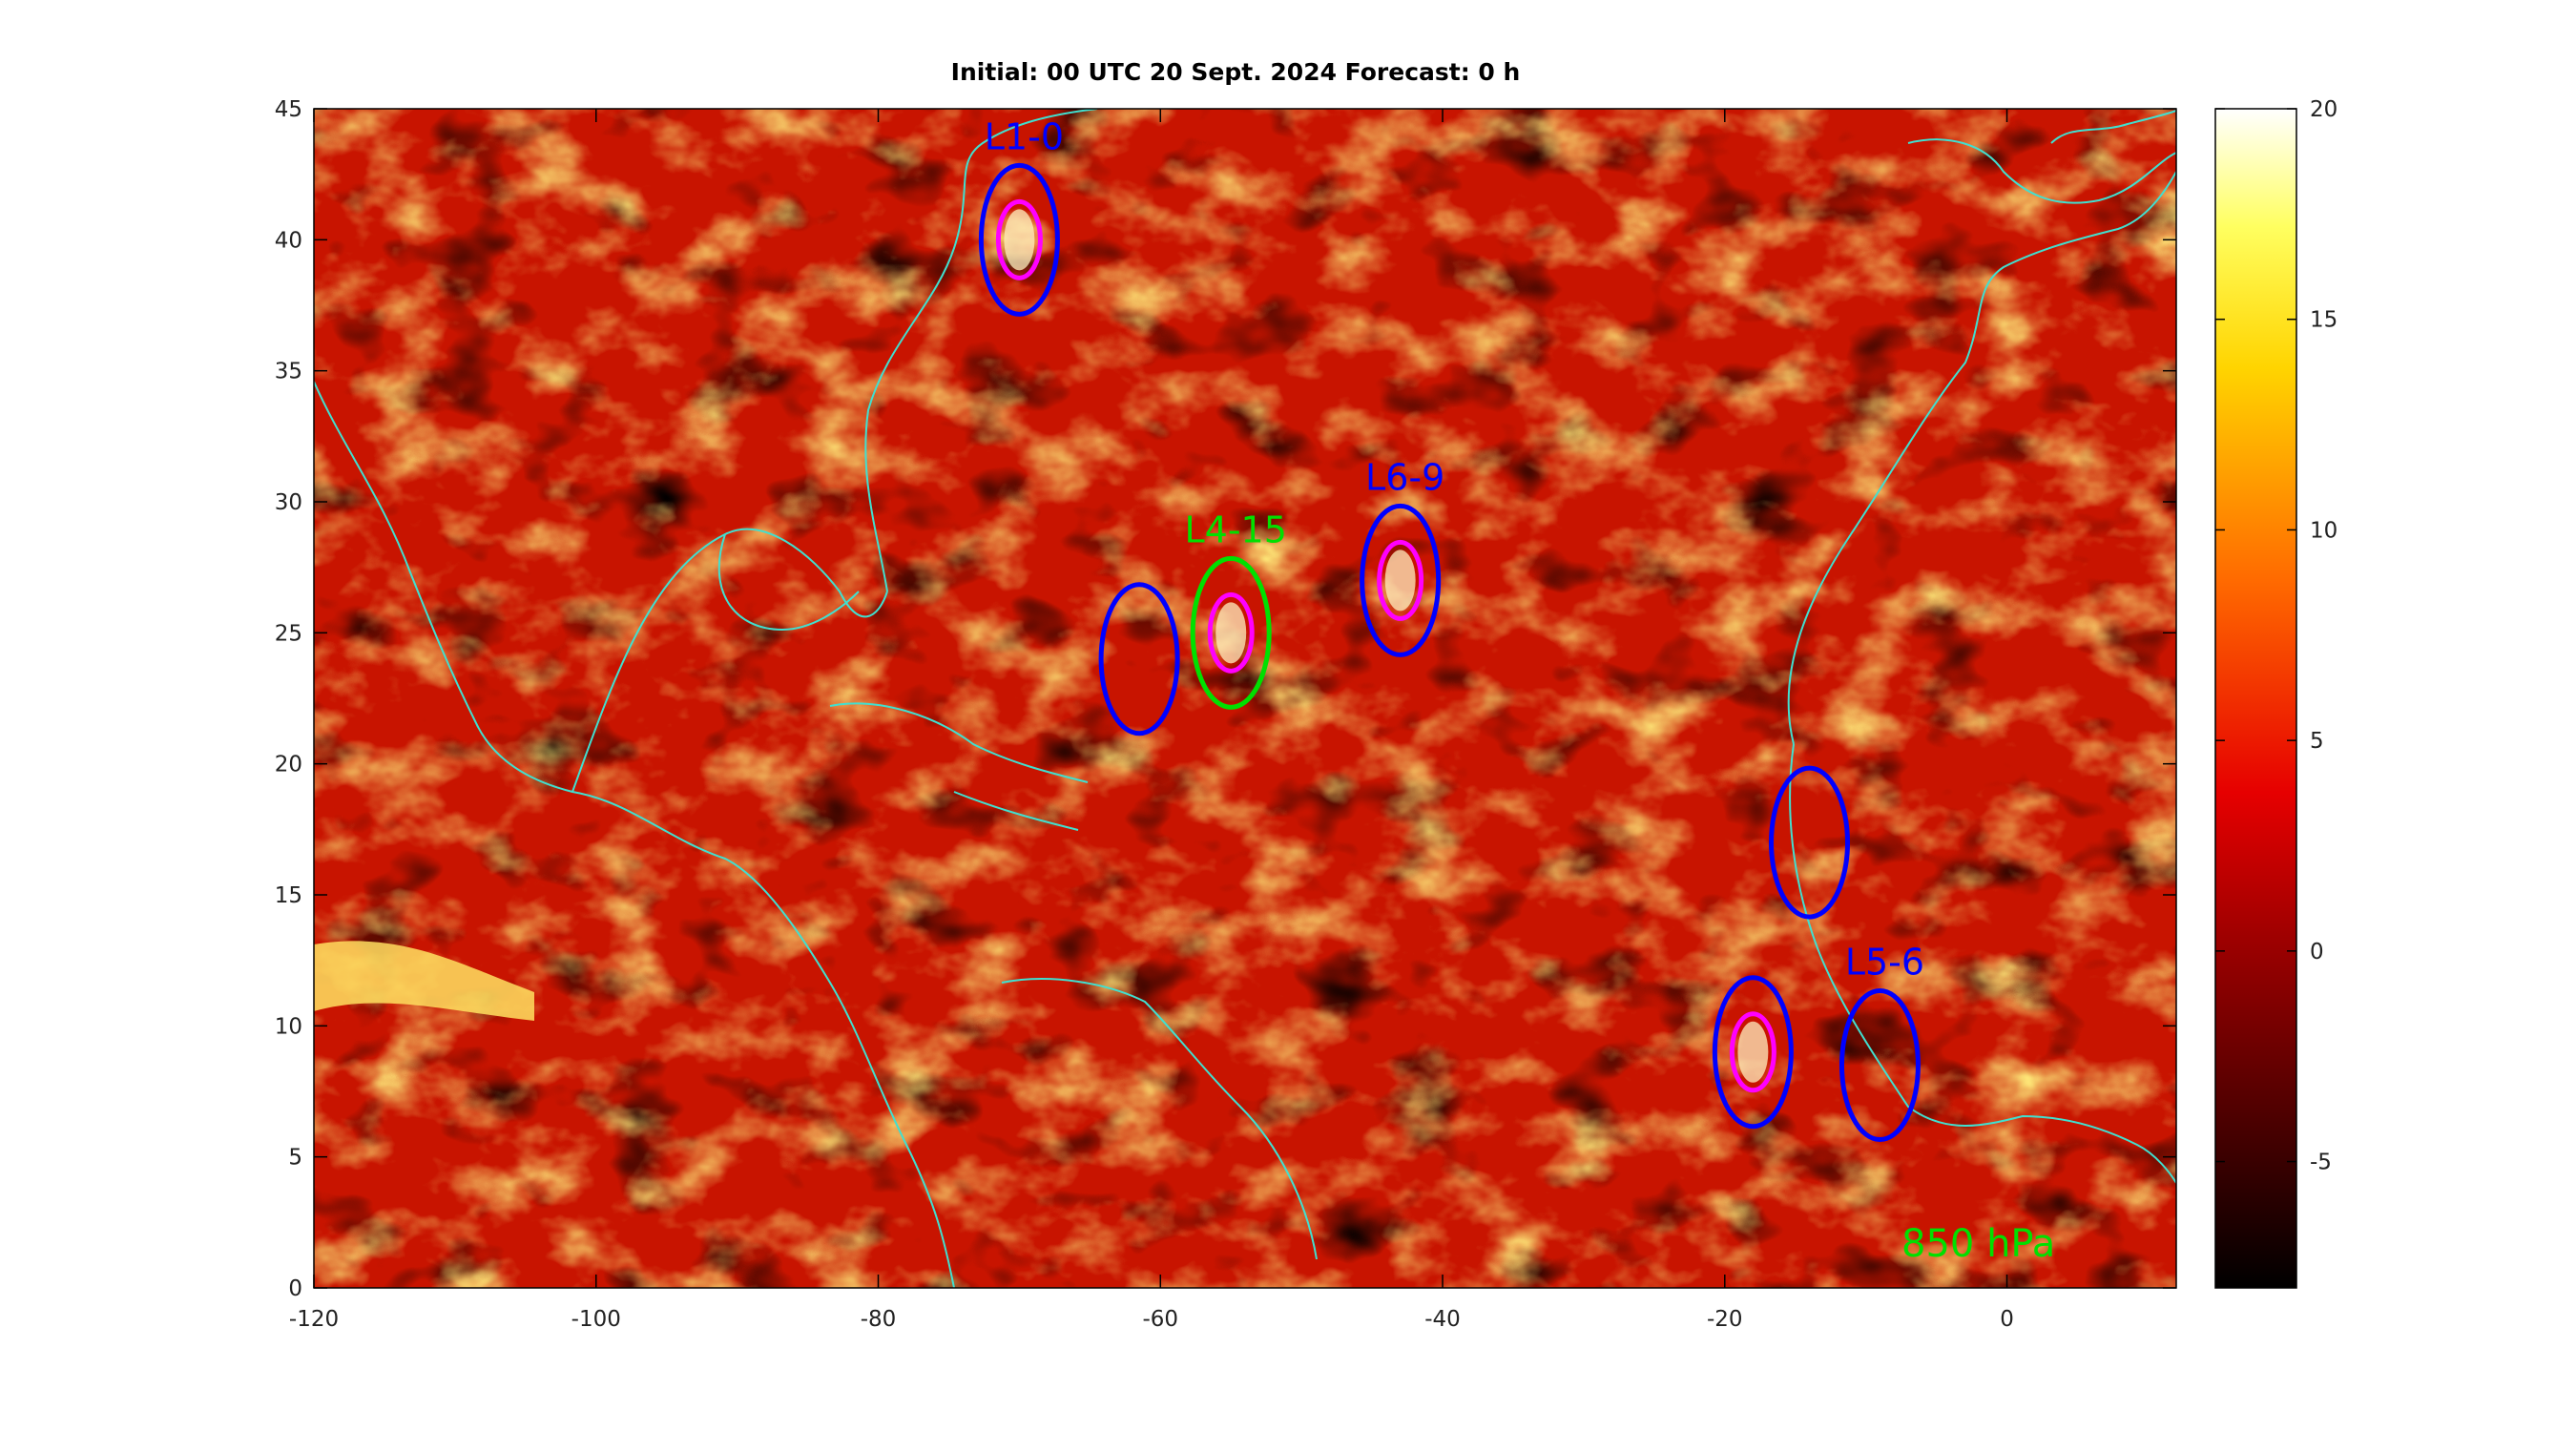  Describe the element at coordinates (2317, 952) in the screenshot. I see `colorbar-tick-label: 0` at that location.